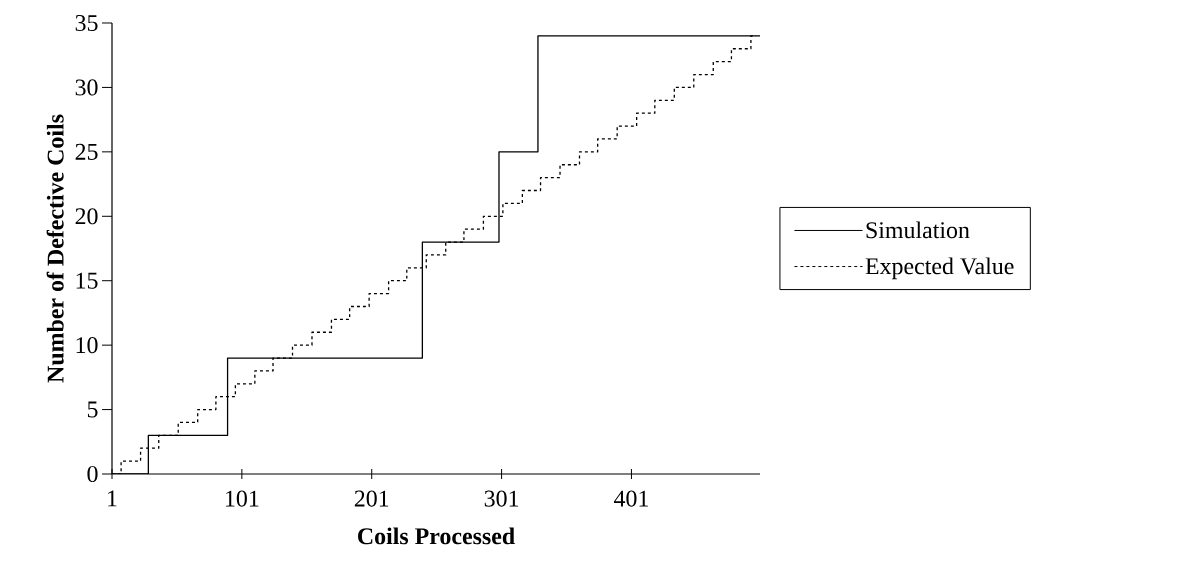 The height and width of the screenshot is (586, 1178). What do you see at coordinates (87, 280) in the screenshot?
I see `y-tick-label: 15` at bounding box center [87, 280].